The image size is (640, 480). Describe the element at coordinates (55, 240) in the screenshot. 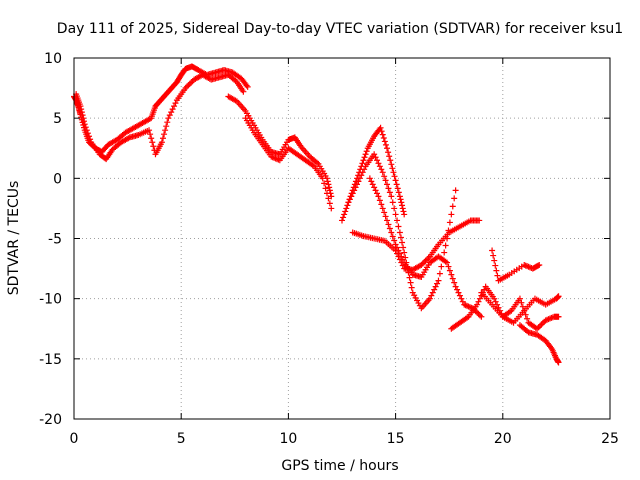

I see `y-tick-label: -5` at that location.